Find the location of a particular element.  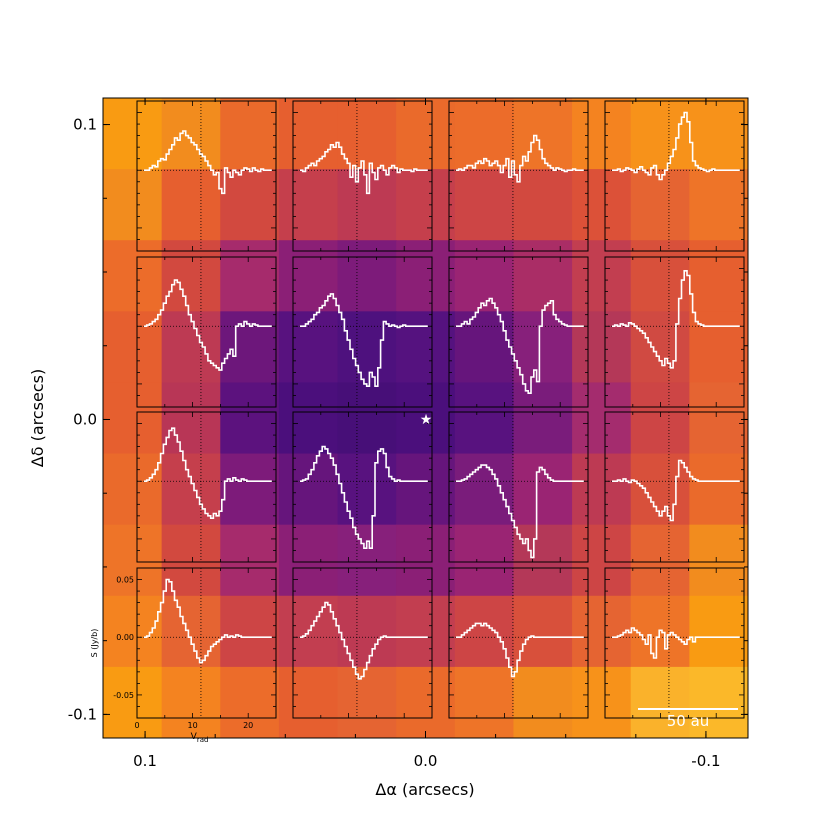

spectrum-inset-r1-c1 is located at coordinates (362, 332).